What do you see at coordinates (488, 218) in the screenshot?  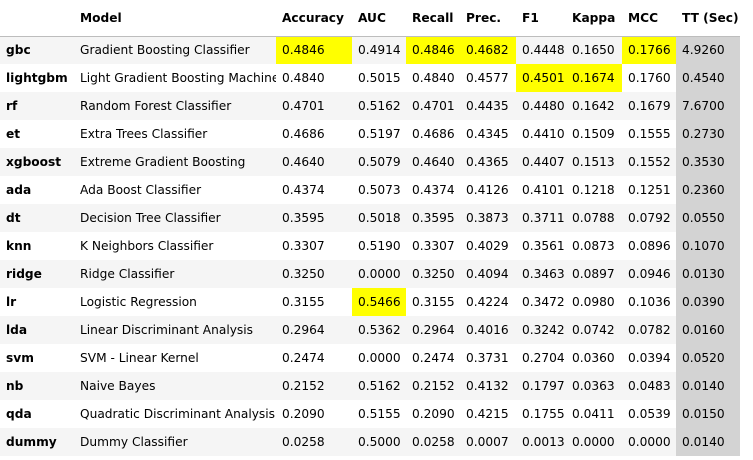 I see `precision-cell: 0.3873` at bounding box center [488, 218].